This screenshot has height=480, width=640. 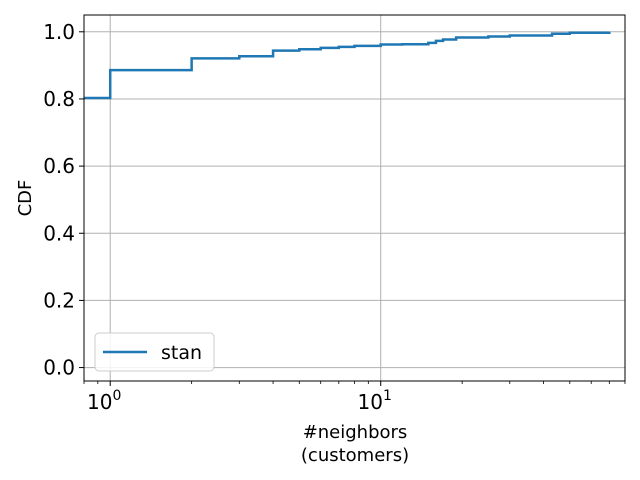 What do you see at coordinates (355, 432) in the screenshot?
I see `x-axis-label-line-1: #neighbors` at bounding box center [355, 432].